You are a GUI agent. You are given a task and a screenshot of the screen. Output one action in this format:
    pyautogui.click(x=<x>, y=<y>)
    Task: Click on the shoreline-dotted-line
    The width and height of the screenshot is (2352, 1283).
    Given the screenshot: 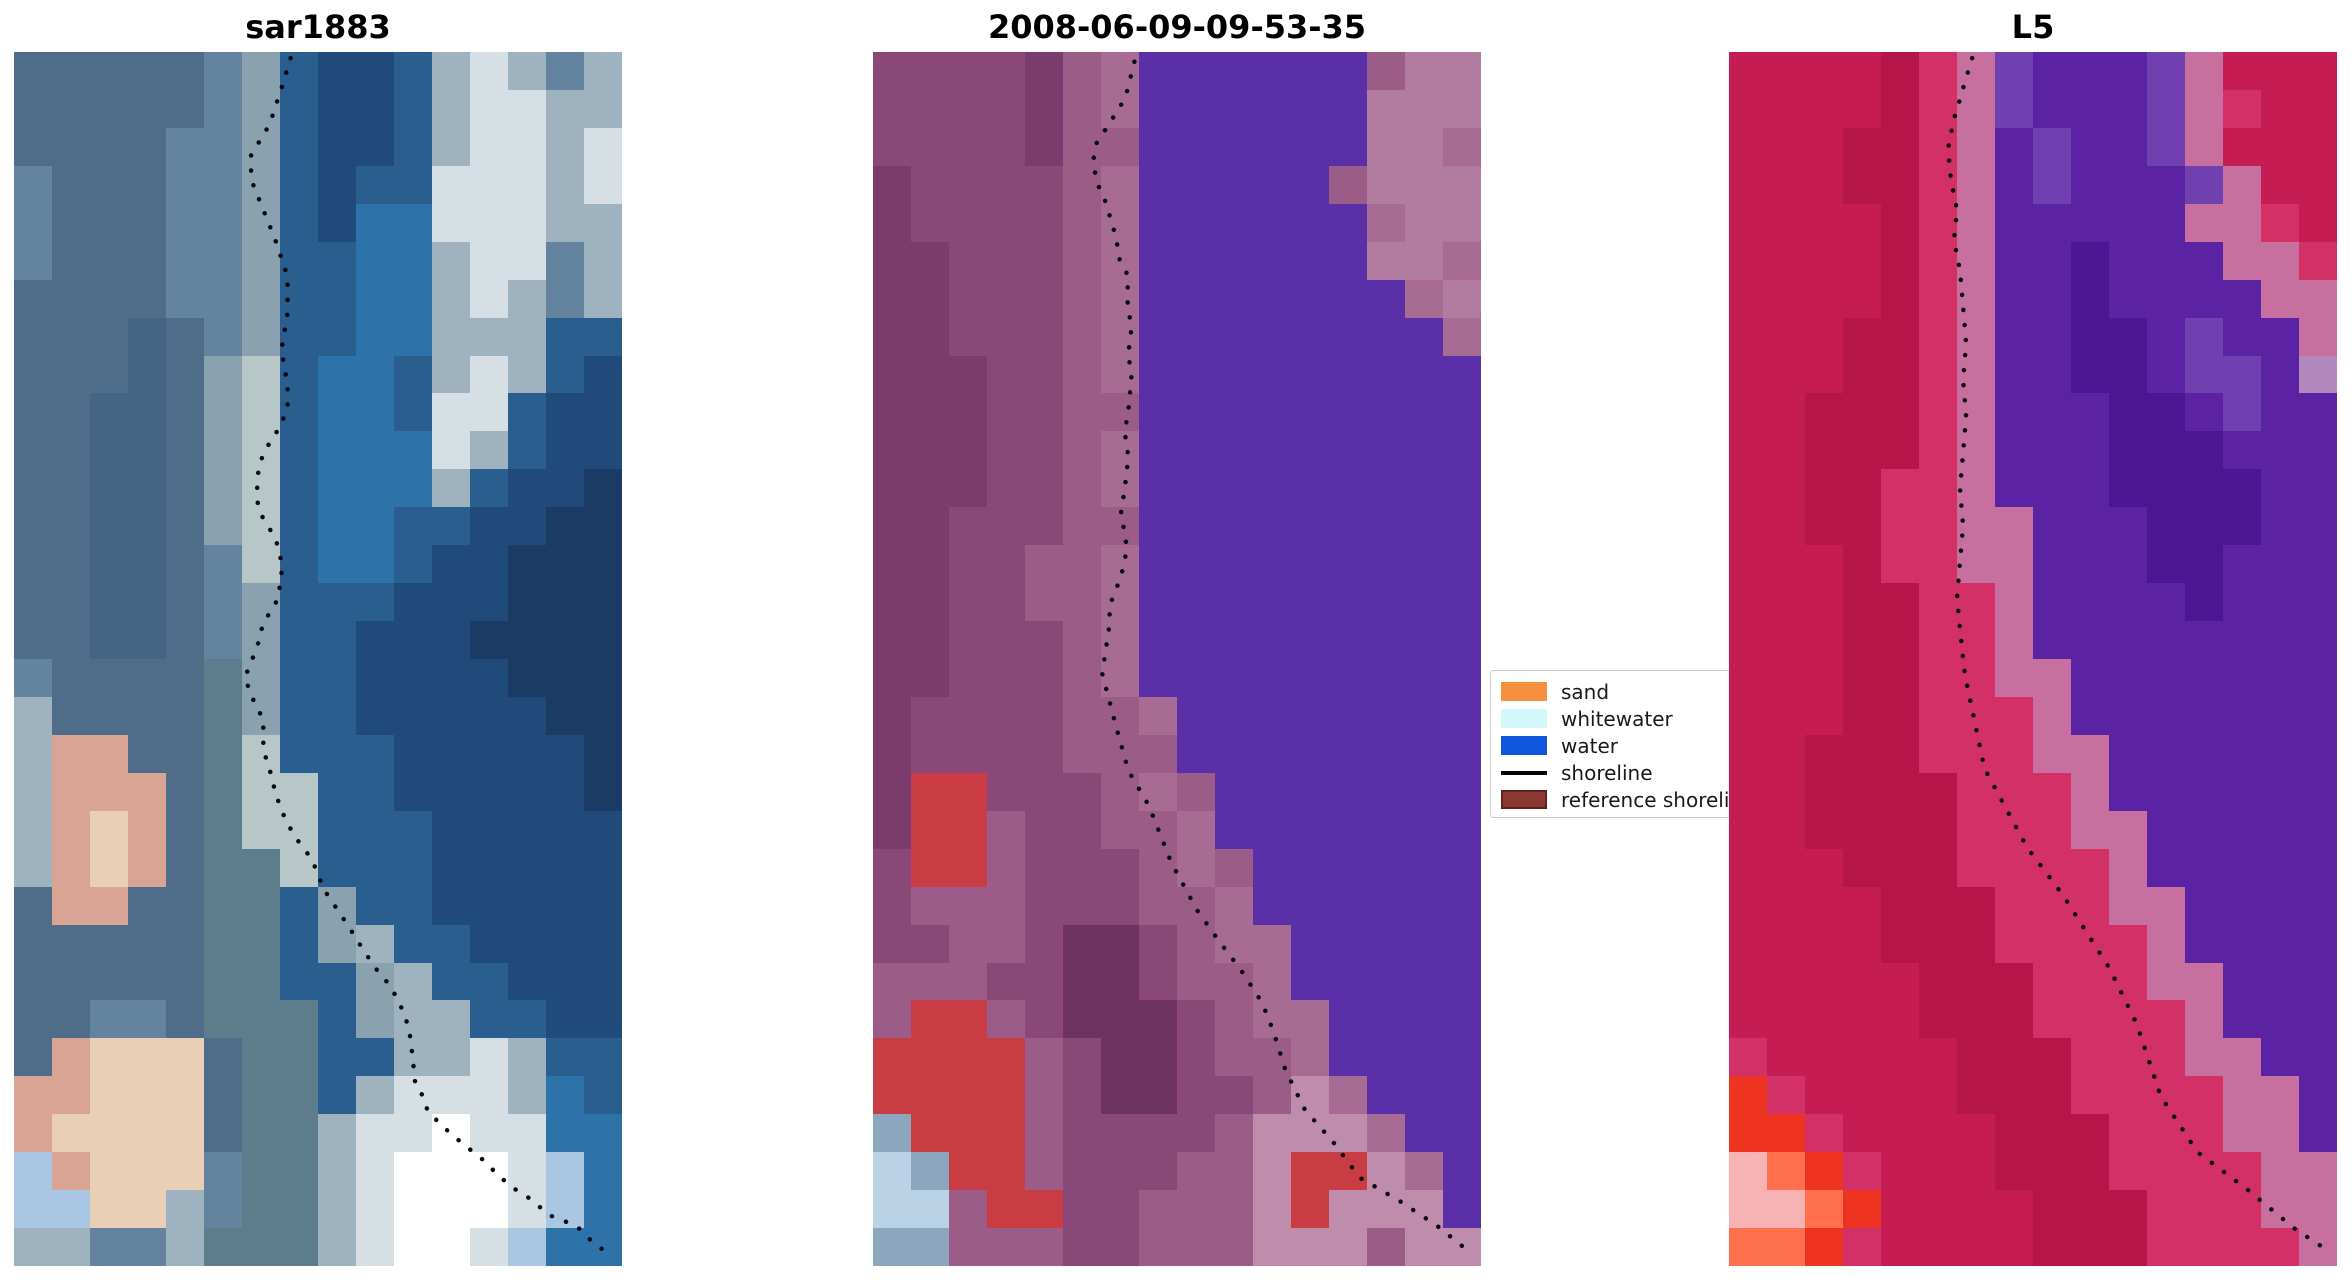 What is the action you would take?
    pyautogui.click(x=429, y=657)
    